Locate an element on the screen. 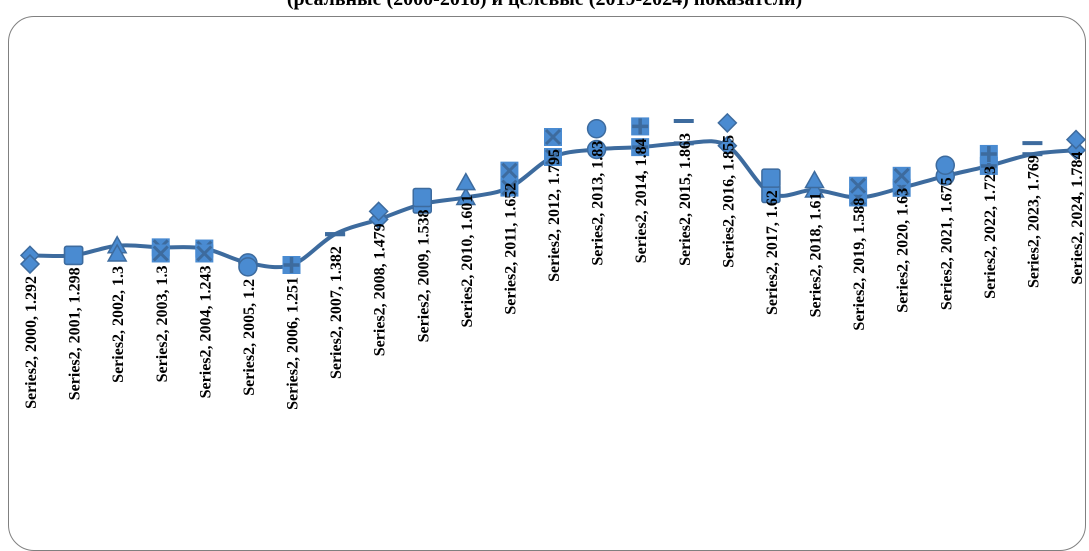 The width and height of the screenshot is (1089, 551). data-label-2020: Series2, 2020, 1.63 is located at coordinates (903, 250).